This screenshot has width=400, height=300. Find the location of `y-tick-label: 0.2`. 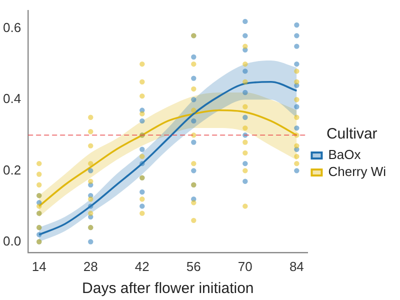

y-tick-label: 0.2 is located at coordinates (12, 170).